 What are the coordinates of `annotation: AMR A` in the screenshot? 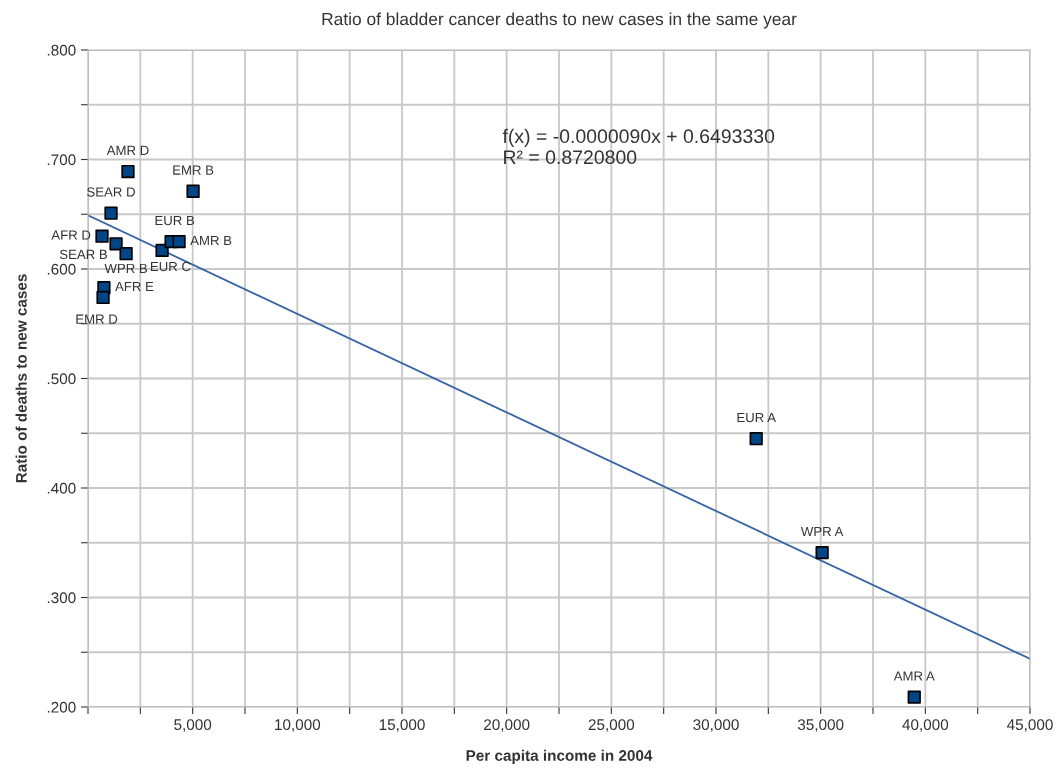 It's located at (914, 676).